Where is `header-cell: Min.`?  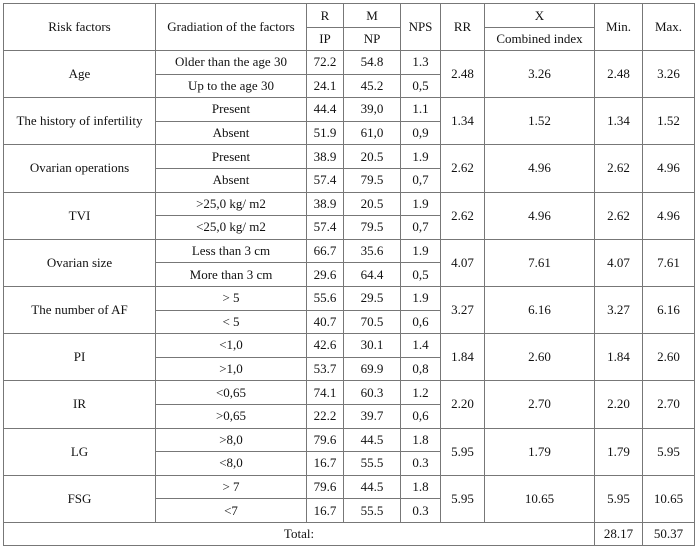 header-cell: Min. is located at coordinates (618, 27).